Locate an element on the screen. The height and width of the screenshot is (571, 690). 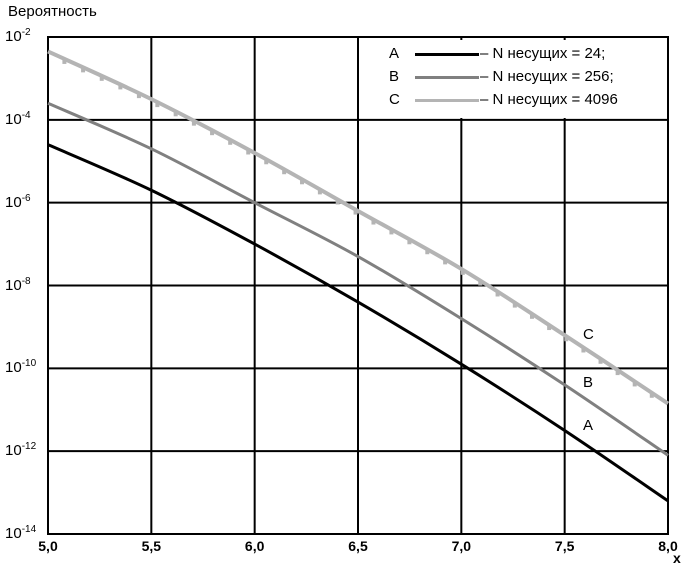
legend-letter-c: C is located at coordinates (394, 99).